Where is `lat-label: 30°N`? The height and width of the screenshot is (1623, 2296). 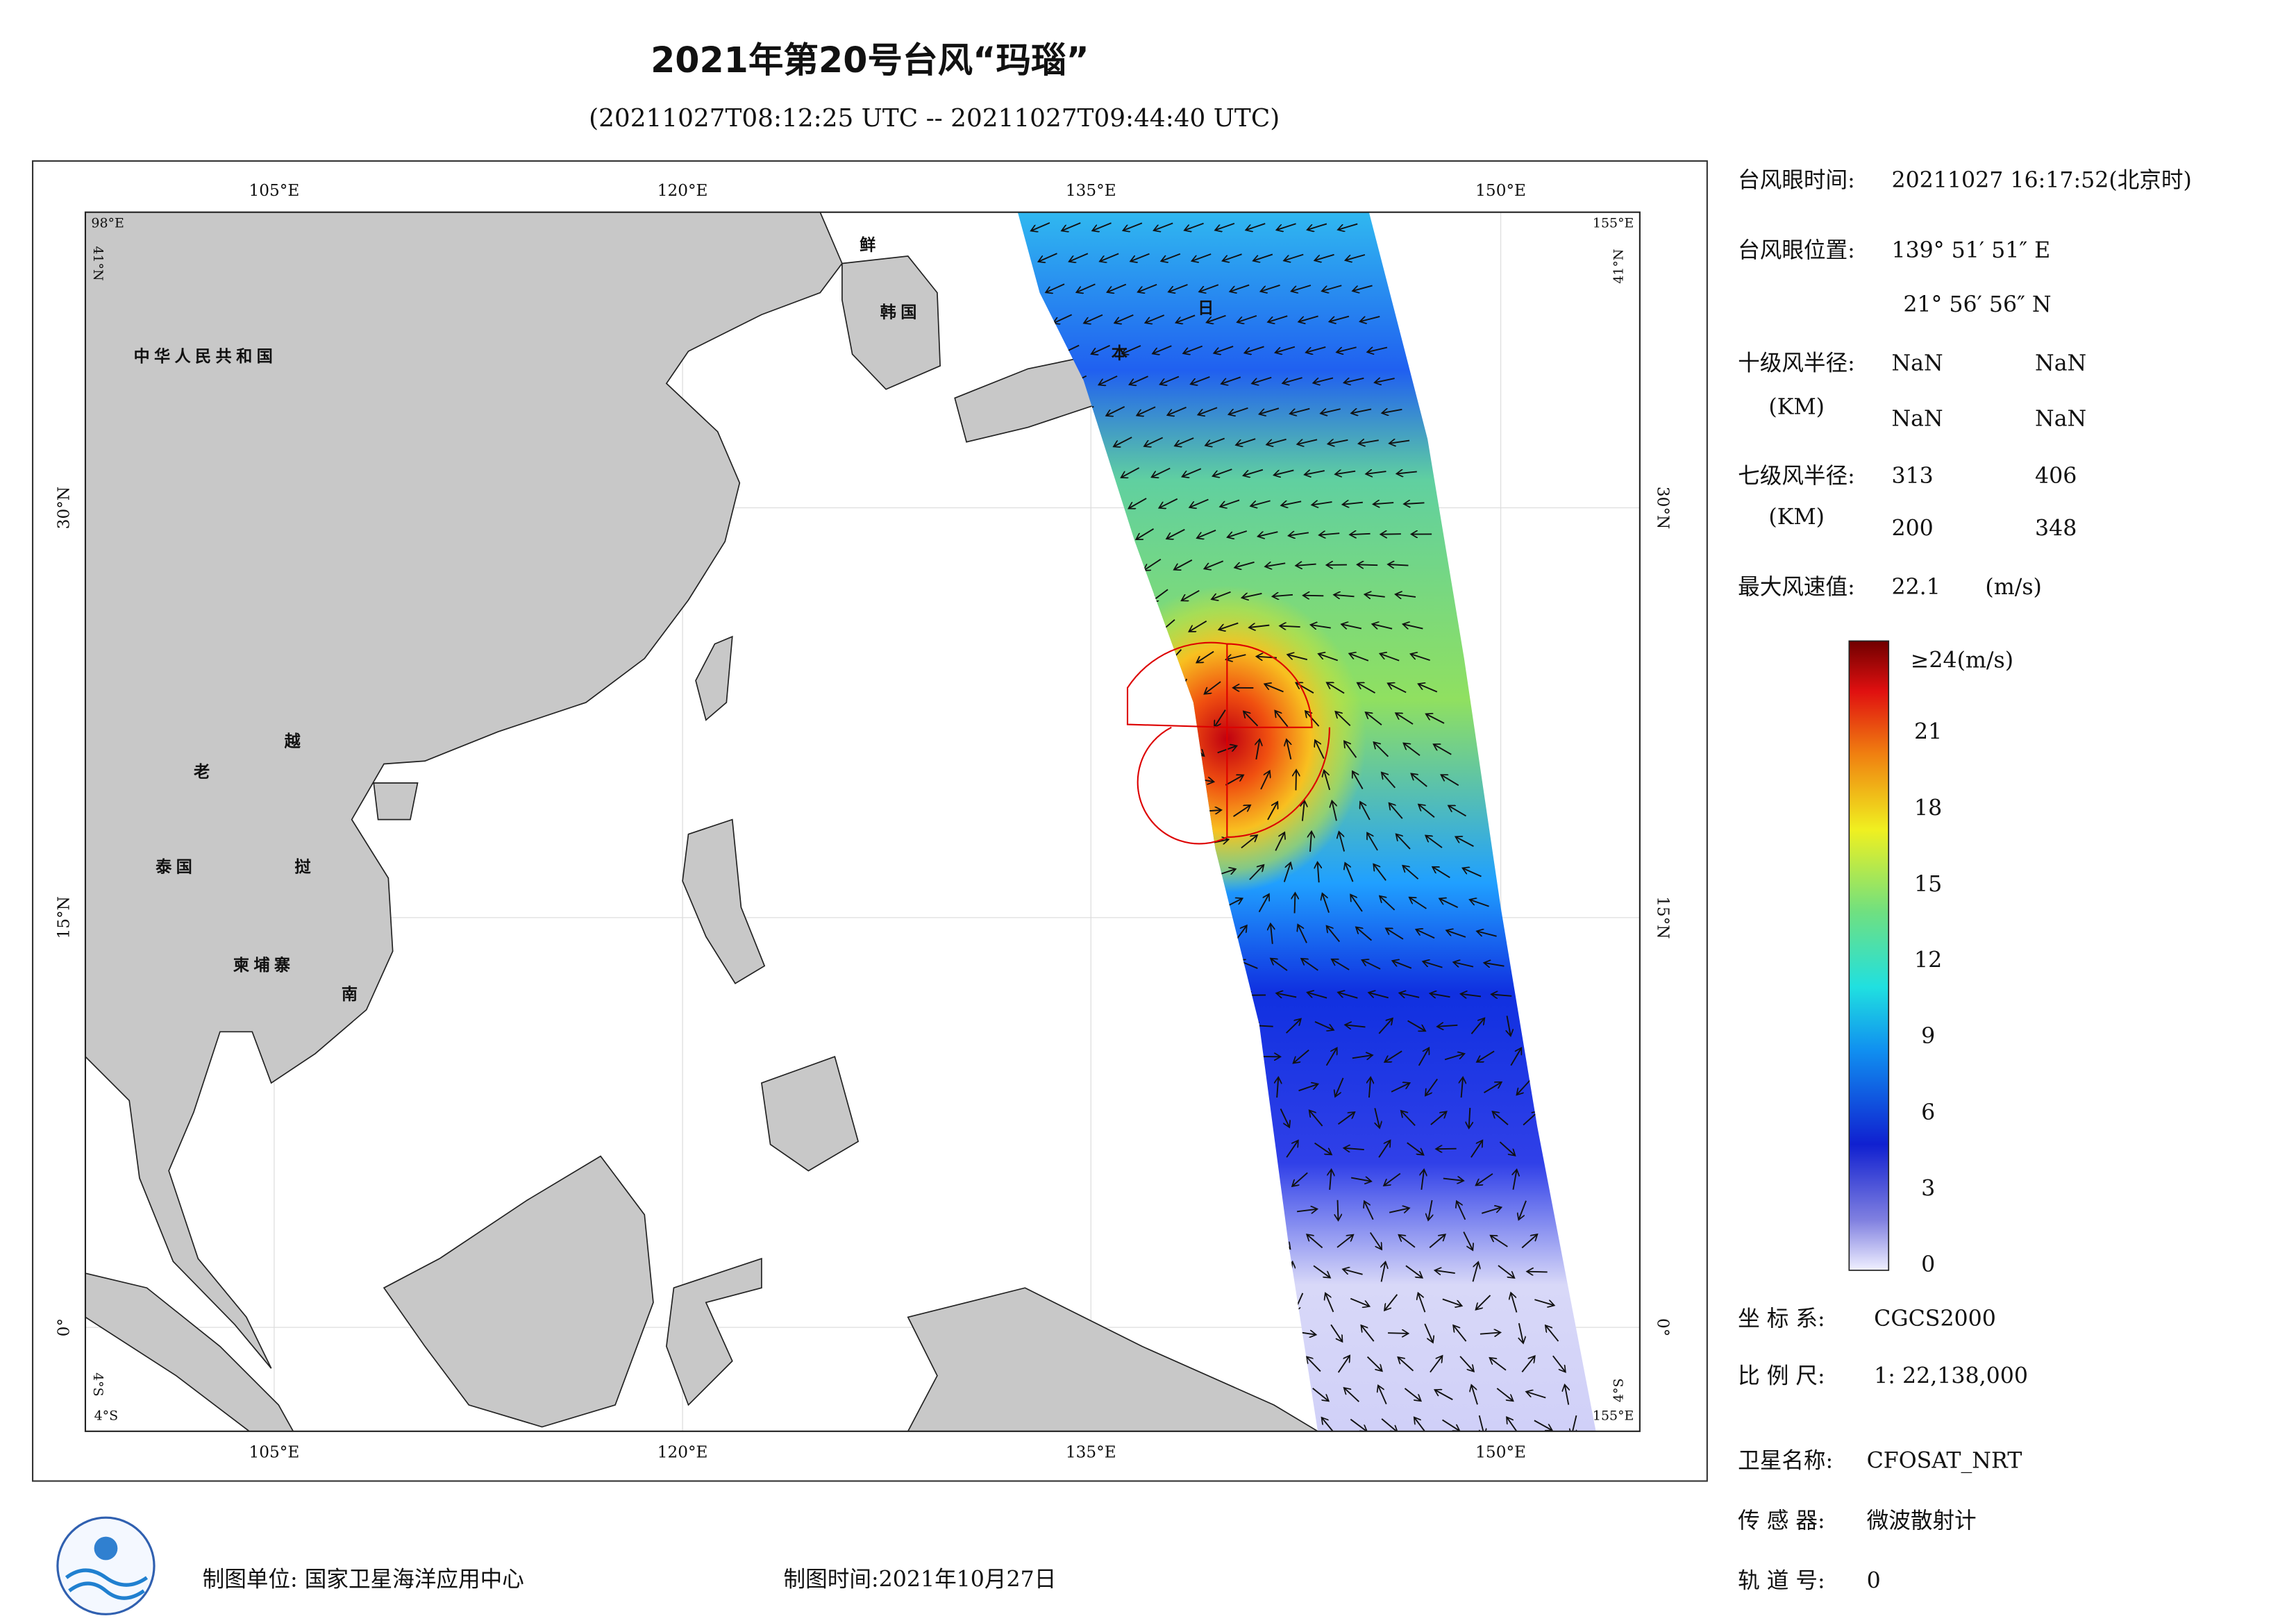
lat-label: 30°N is located at coordinates (63, 508).